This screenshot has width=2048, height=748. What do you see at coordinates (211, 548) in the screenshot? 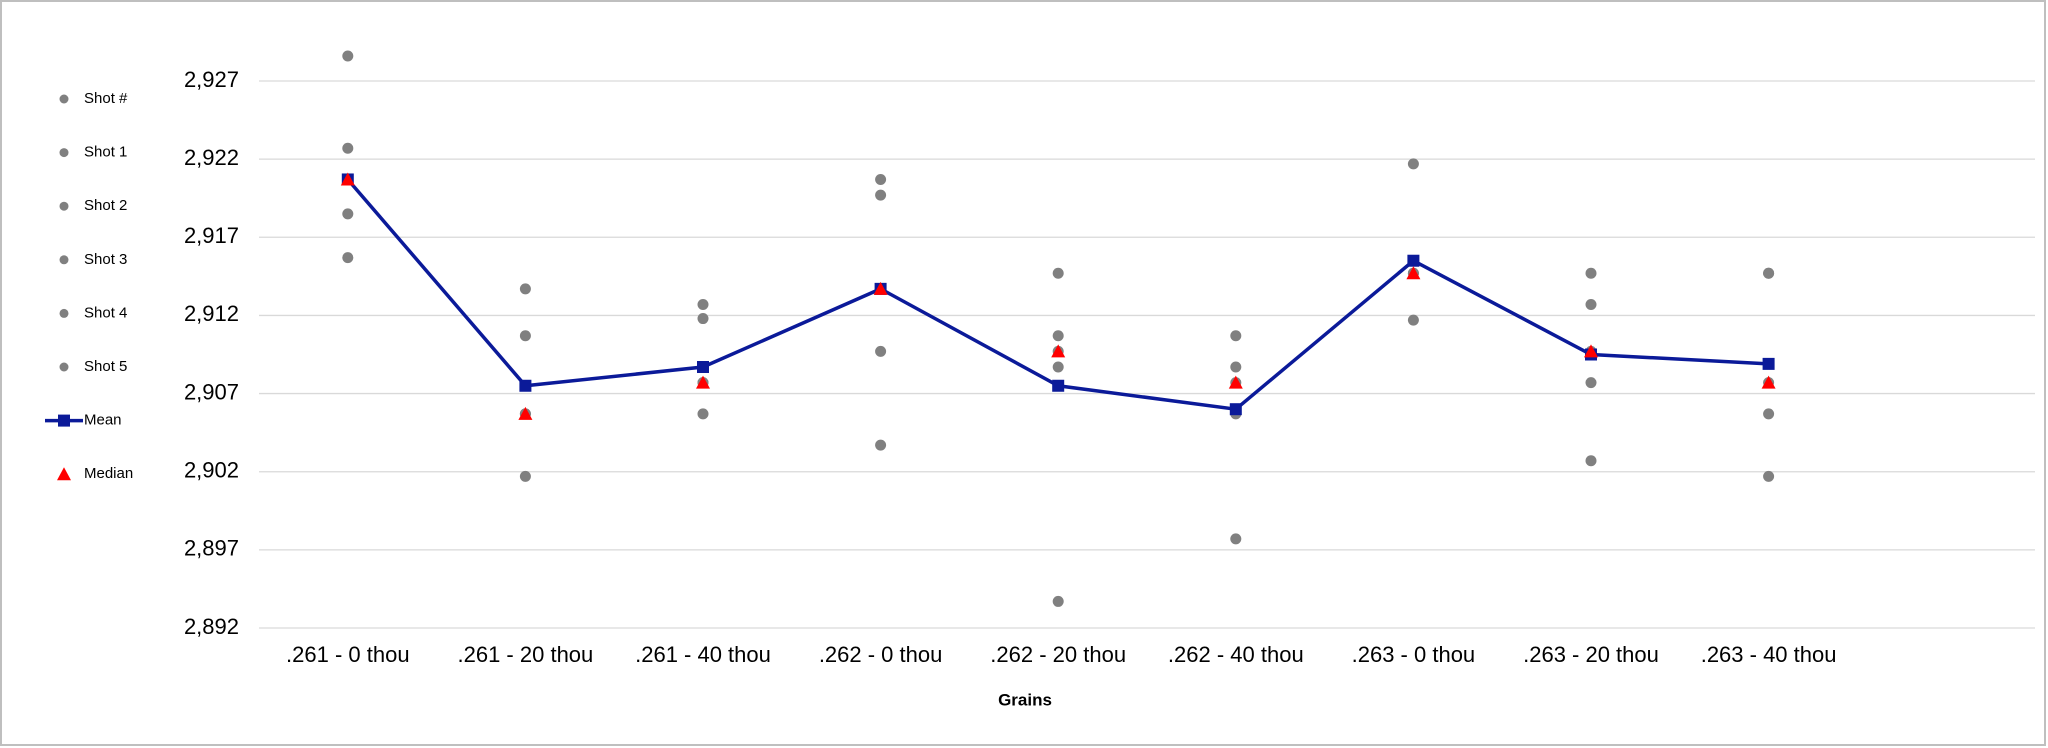
I see `y-tick-label: 2,897` at bounding box center [211, 548].